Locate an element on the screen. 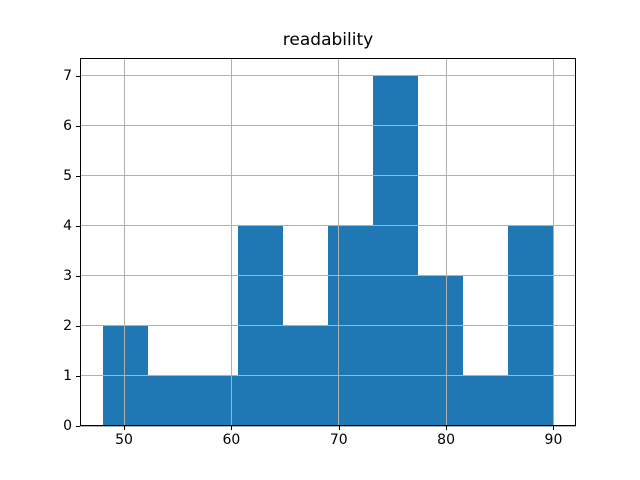 Image resolution: width=640 pixels, height=480 pixels. y-tick-label: 4 is located at coordinates (67, 225).